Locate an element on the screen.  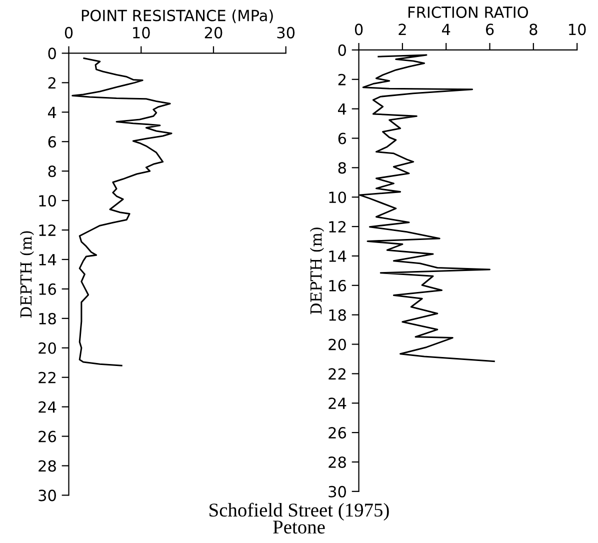
line-series is located at coordinates (122, 211).